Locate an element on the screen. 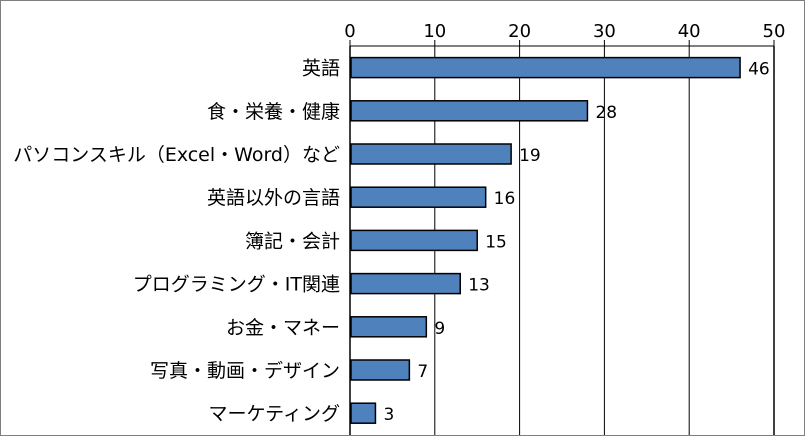  x-tick-label: 10 is located at coordinates (434, 31).